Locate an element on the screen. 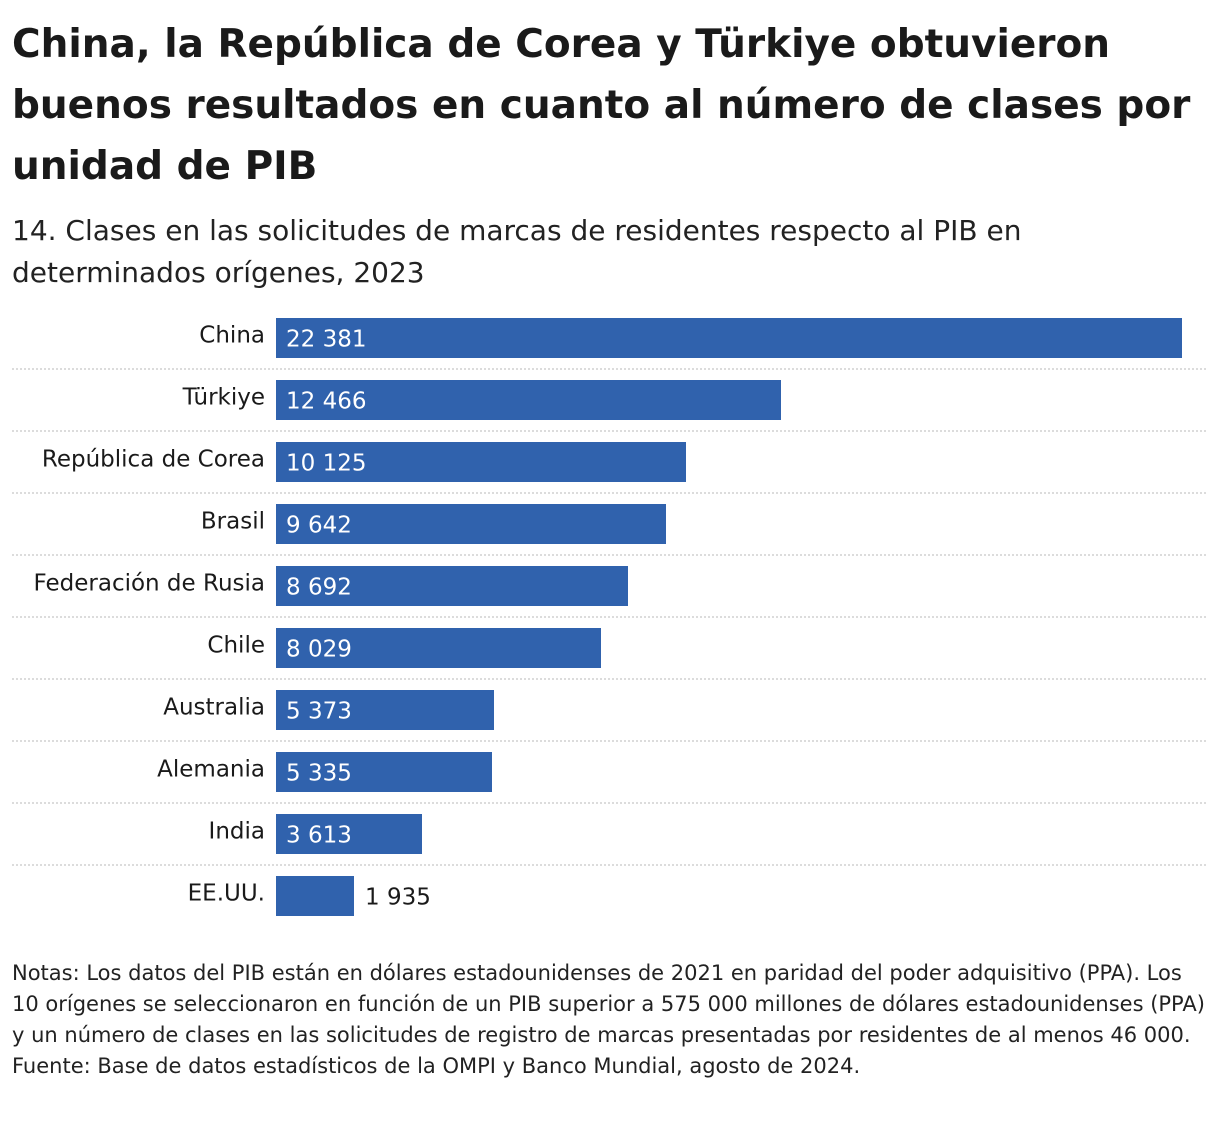 The image size is (1220, 1136). category-label: EE.UU. is located at coordinates (226, 894).